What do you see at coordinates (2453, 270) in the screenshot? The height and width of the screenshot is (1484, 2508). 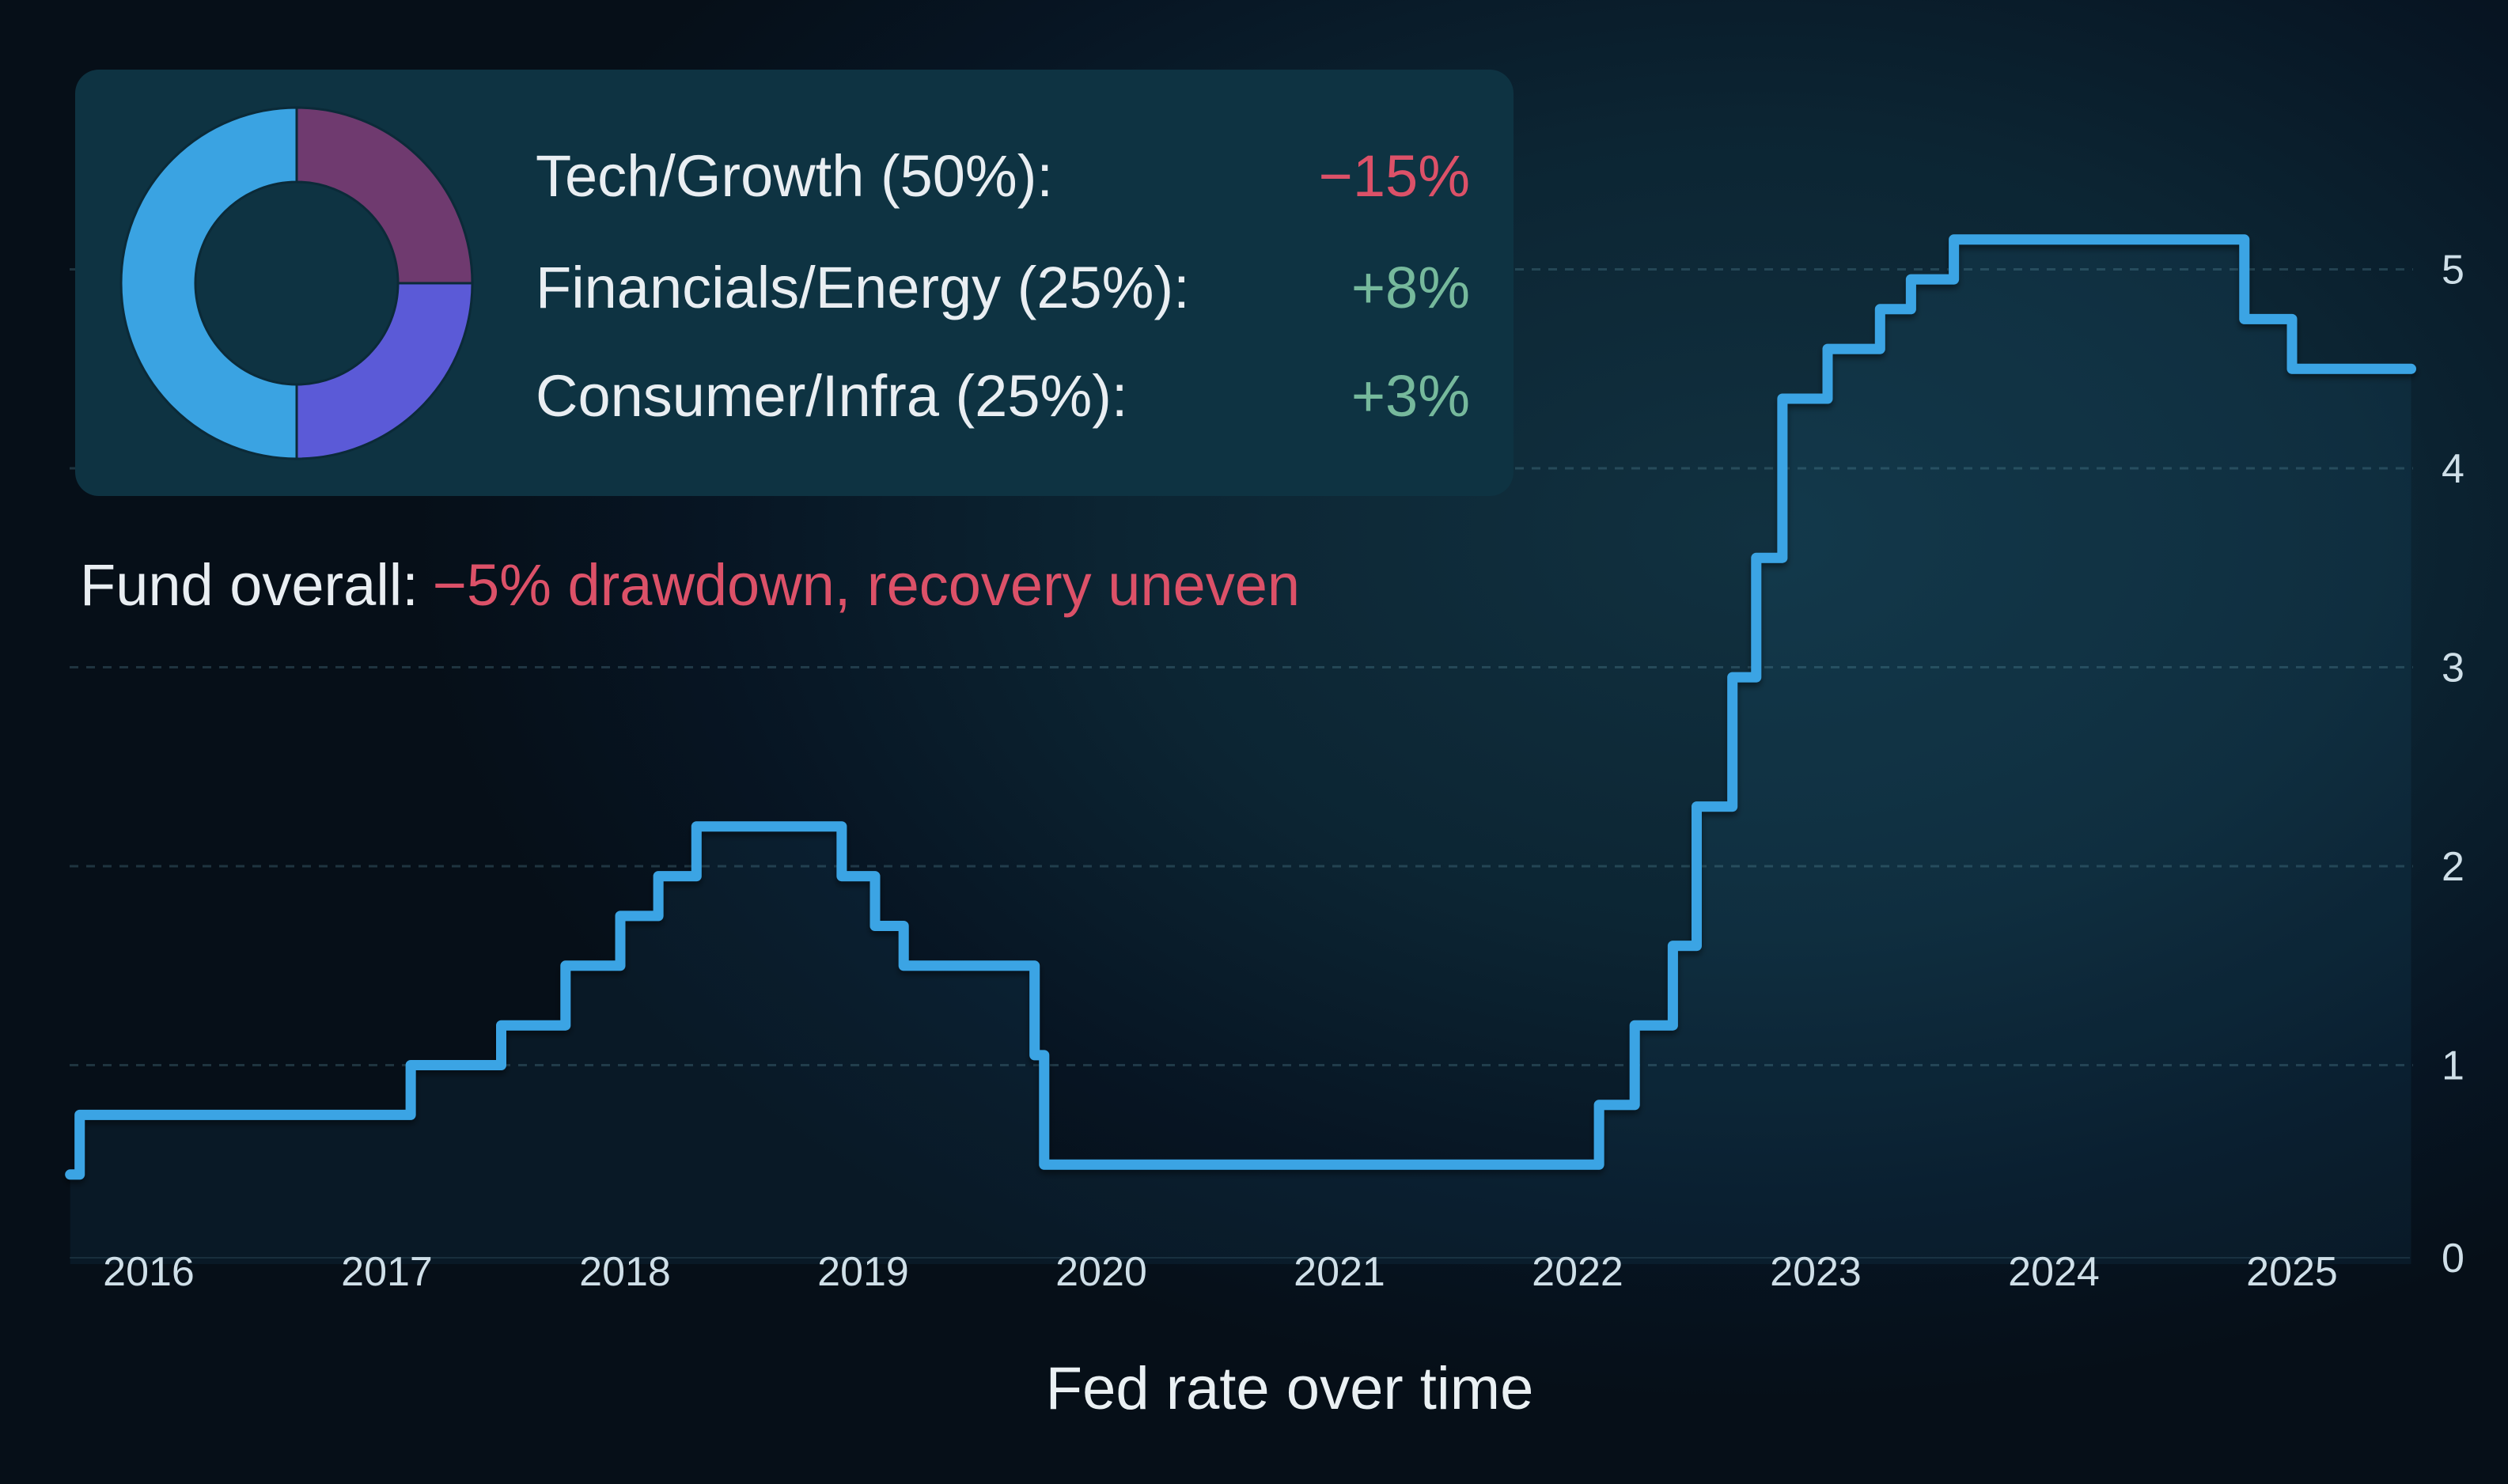 I see `y-tick-5: 5` at bounding box center [2453, 270].